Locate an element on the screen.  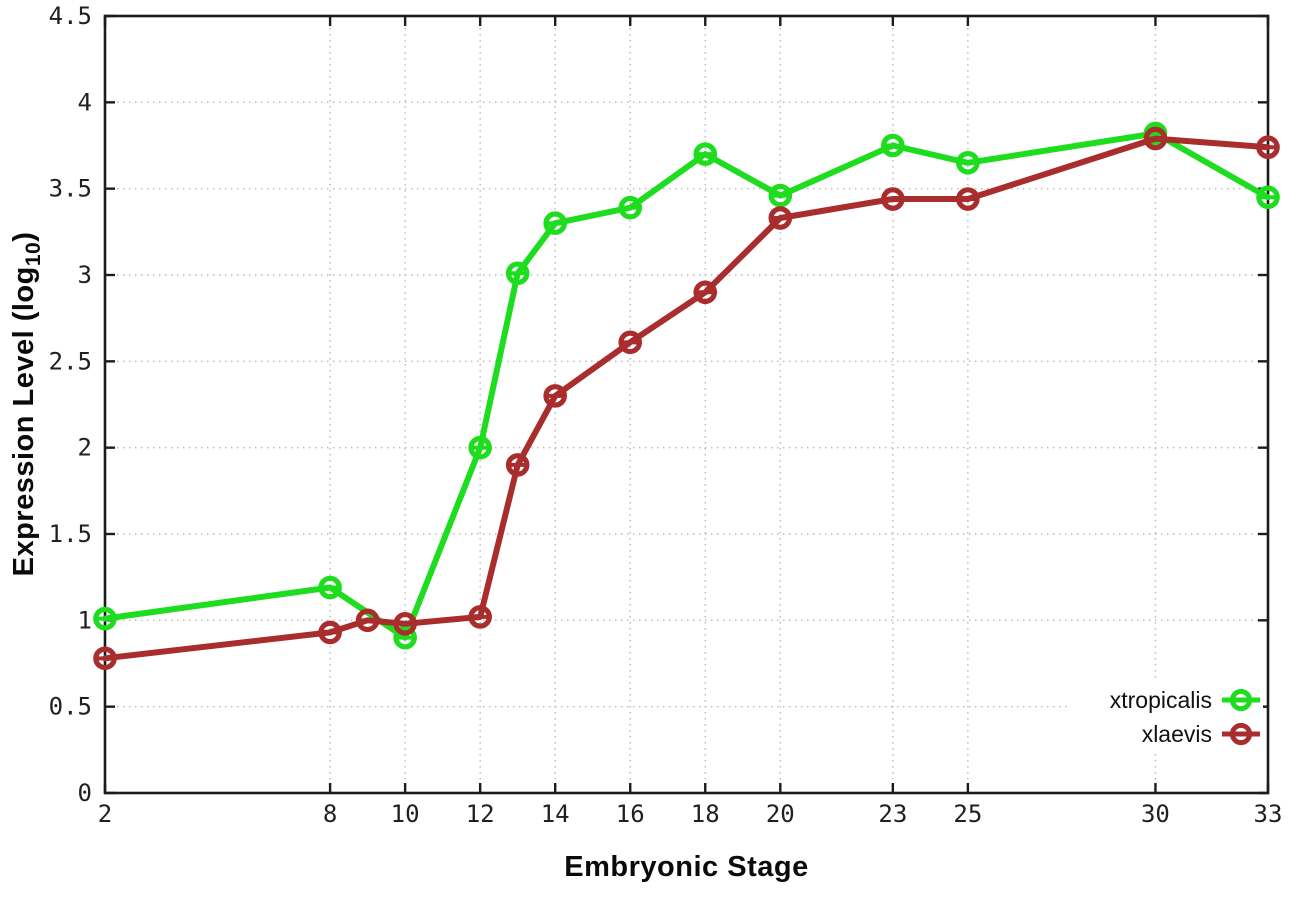
legend-label-xlaevis: xlaevis is located at coordinates (1176, 733).